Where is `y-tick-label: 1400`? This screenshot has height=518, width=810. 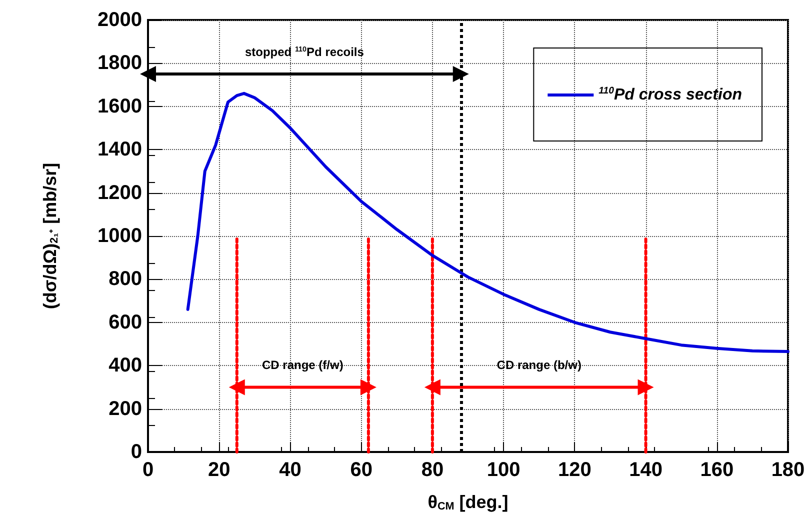
y-tick-label: 1400 is located at coordinates (120, 149).